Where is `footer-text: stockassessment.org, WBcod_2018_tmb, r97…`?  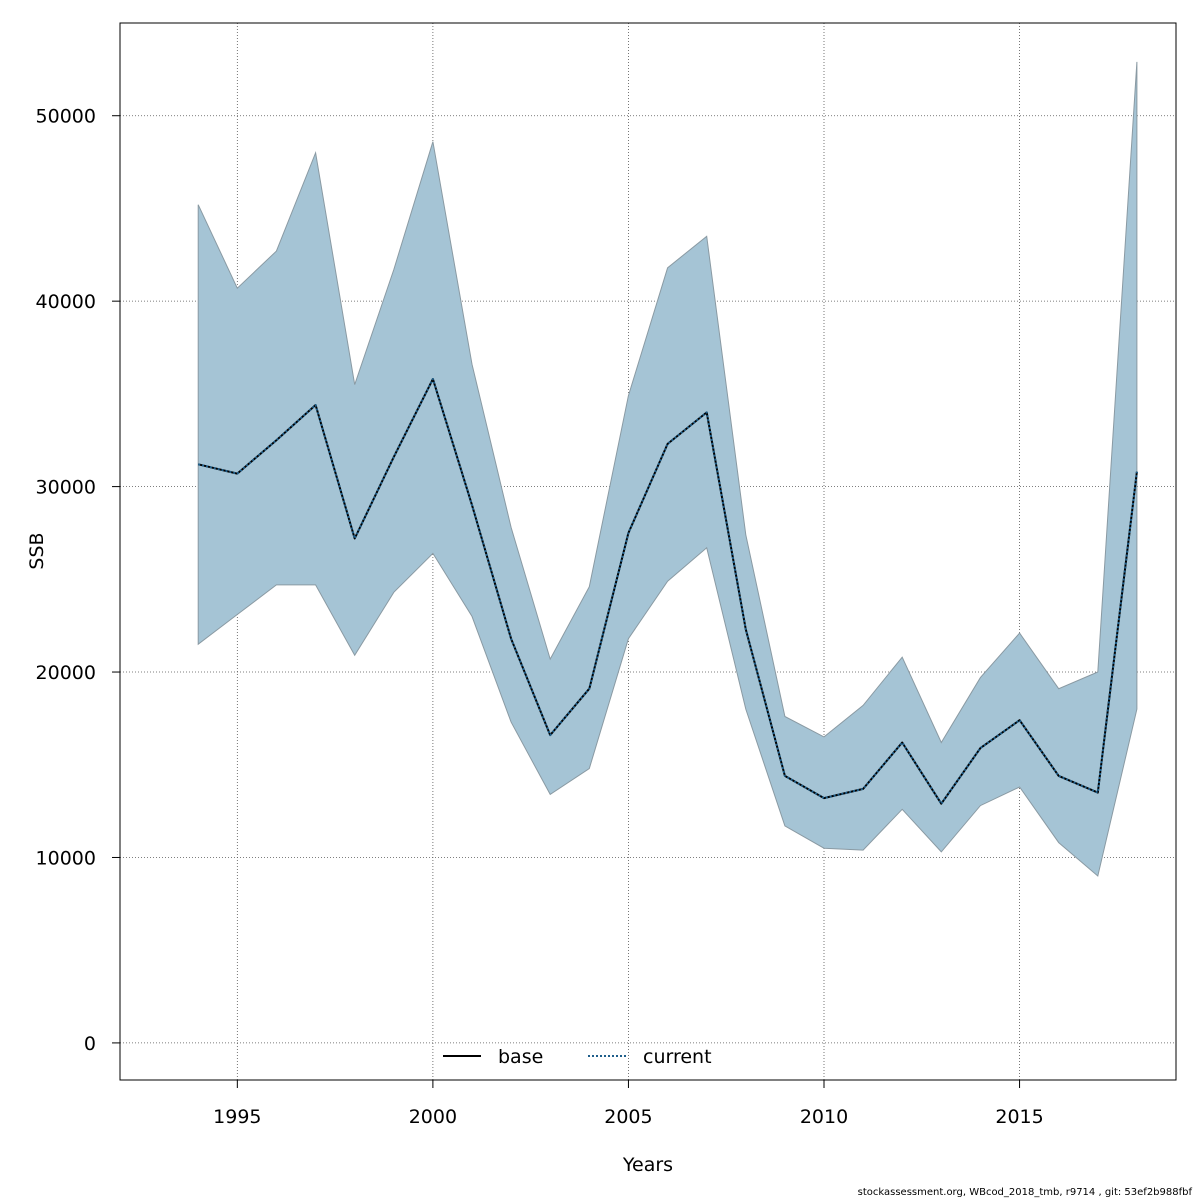
footer-text: stockassessment.org, WBcod_2018_tmb, r97… is located at coordinates (1024, 1192).